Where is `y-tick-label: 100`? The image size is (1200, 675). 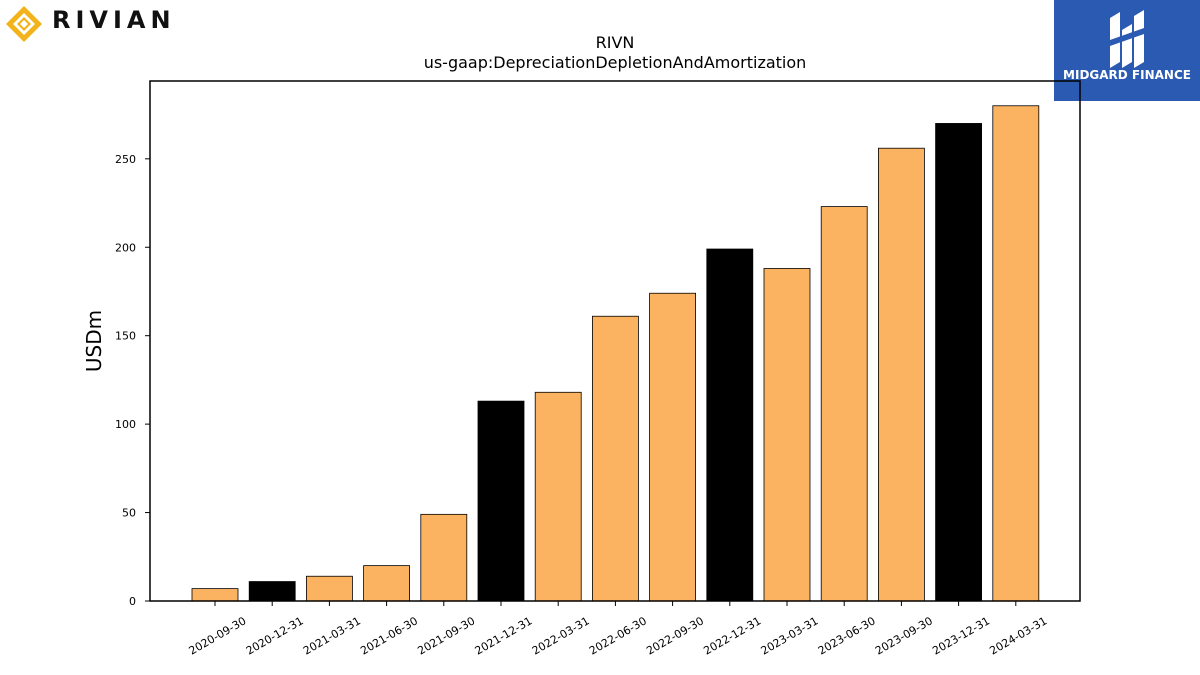
y-tick-label: 100 is located at coordinates (125, 424).